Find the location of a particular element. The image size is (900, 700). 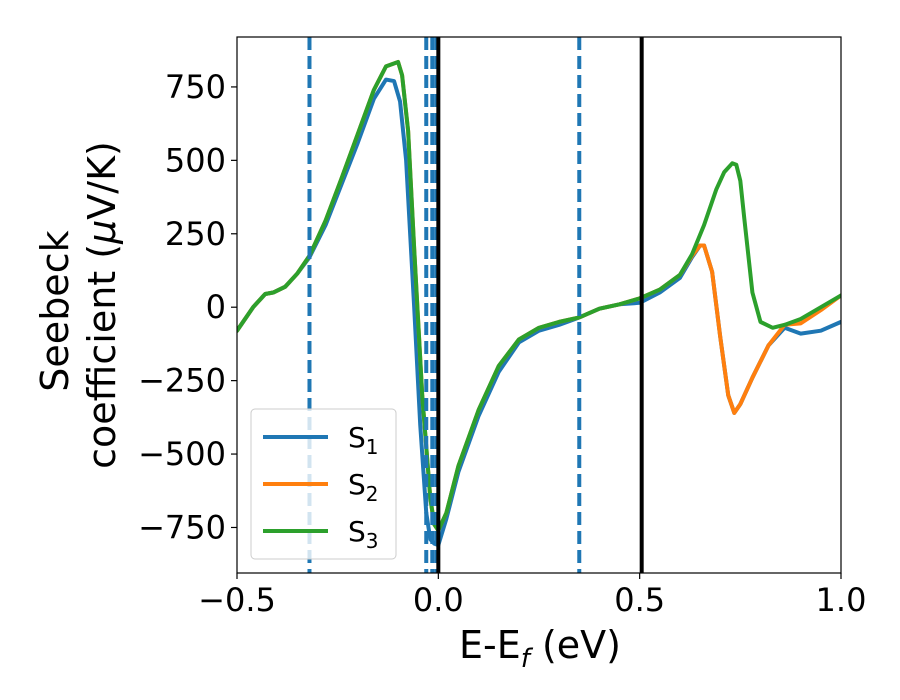

x-axis-label: E-Ef (eV) is located at coordinates (540, 648).